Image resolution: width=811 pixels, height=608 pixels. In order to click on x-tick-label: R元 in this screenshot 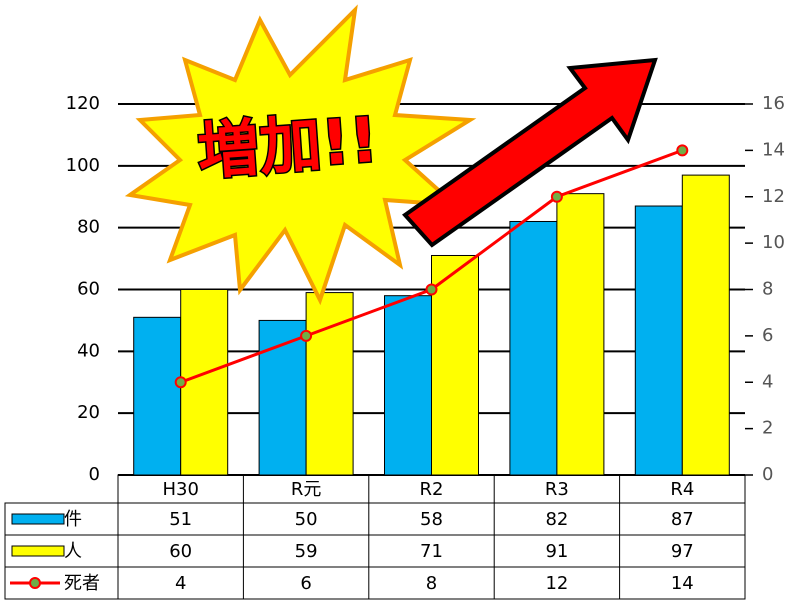, I will do `click(306, 489)`.